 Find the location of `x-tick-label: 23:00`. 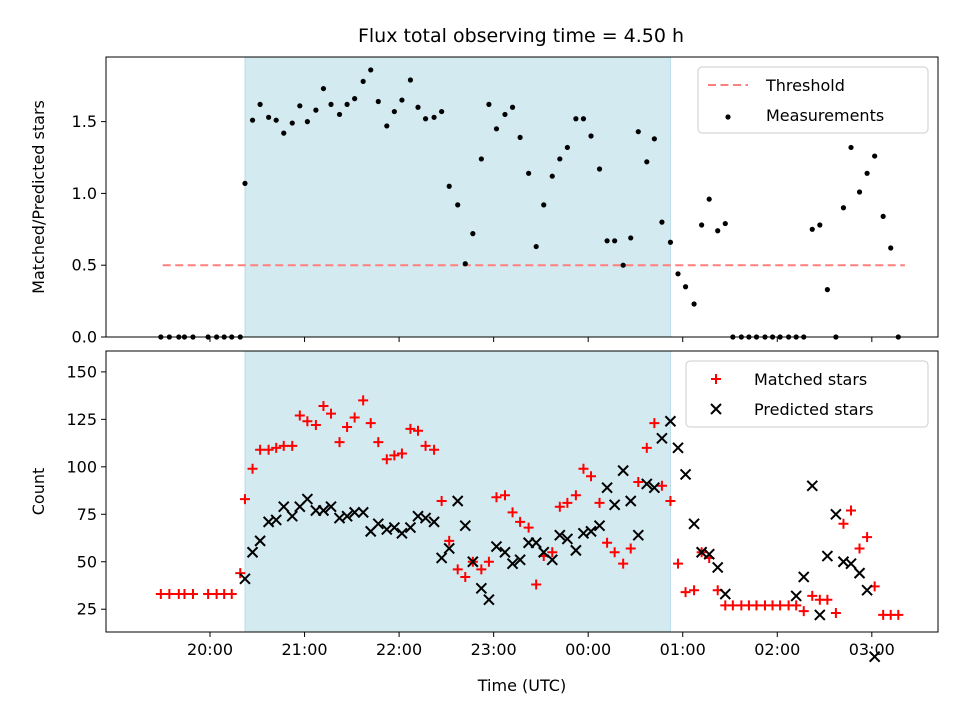

x-tick-label: 23:00 is located at coordinates (494, 649).